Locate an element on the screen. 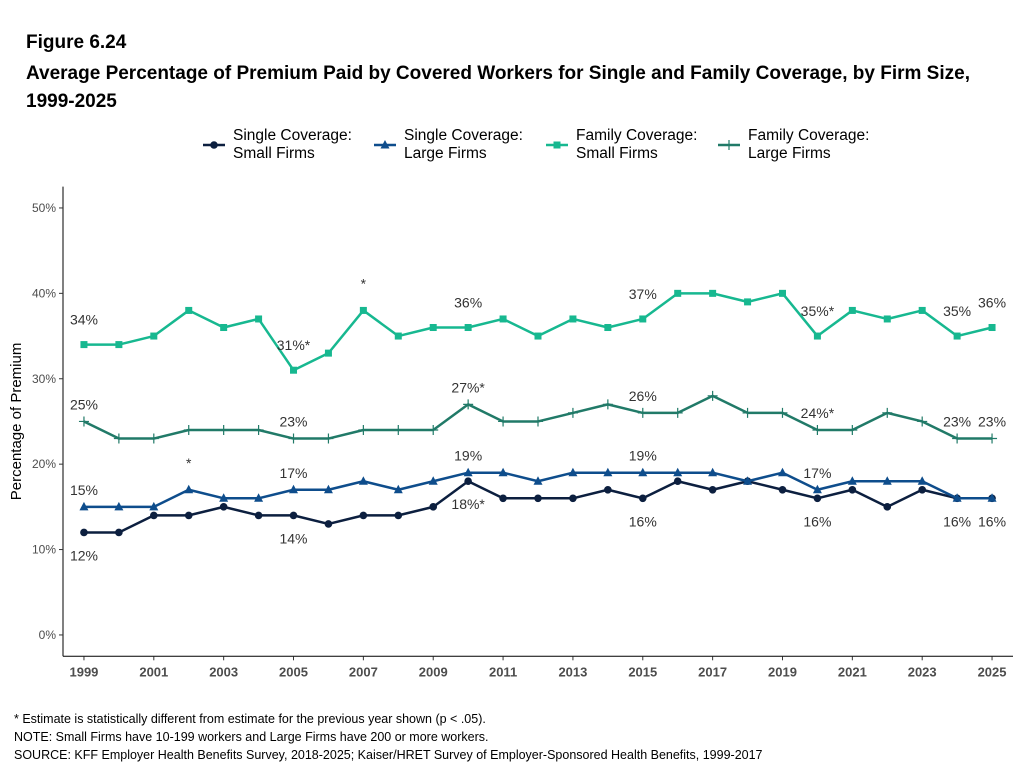 Image resolution: width=1023 pixels, height=770 pixels. data-label: 19% is located at coordinates (468, 456).